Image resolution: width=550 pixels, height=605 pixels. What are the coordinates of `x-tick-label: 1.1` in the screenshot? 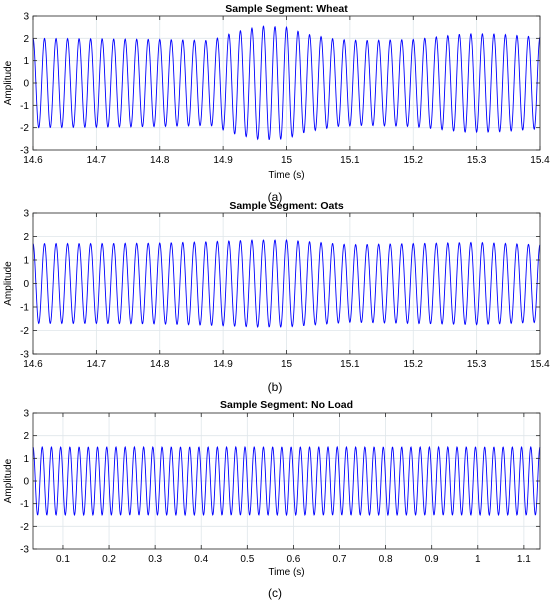 It's located at (524, 559).